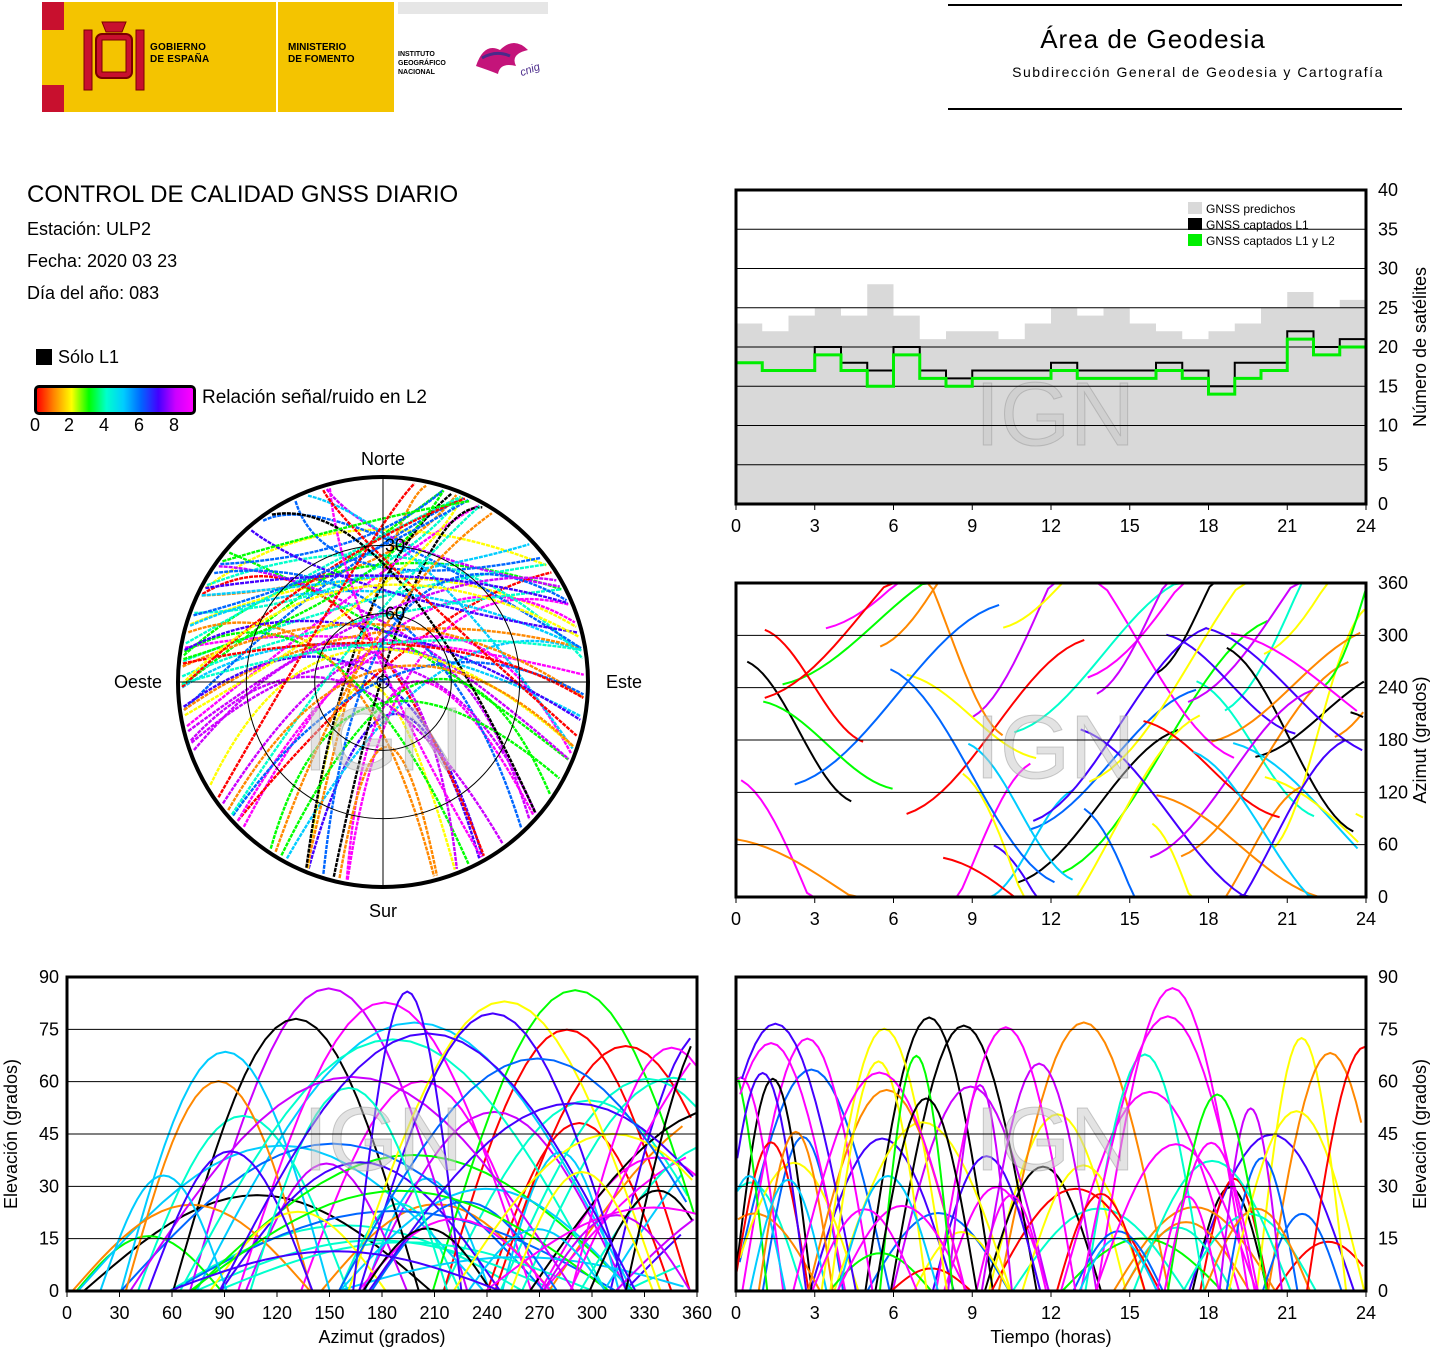 This screenshot has width=1445, height=1350. What do you see at coordinates (1130, 1313) in the screenshot?
I see `x-tick-label: 15` at bounding box center [1130, 1313].